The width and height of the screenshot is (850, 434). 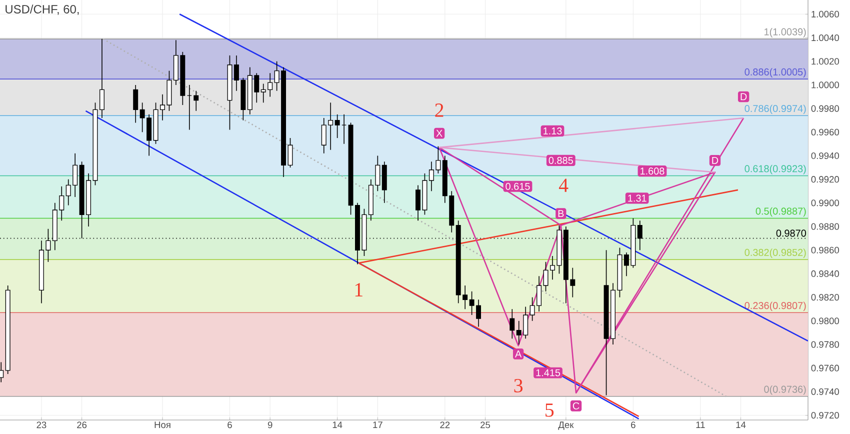 I want to click on y-tick-label: 0.9860, so click(x=825, y=250).